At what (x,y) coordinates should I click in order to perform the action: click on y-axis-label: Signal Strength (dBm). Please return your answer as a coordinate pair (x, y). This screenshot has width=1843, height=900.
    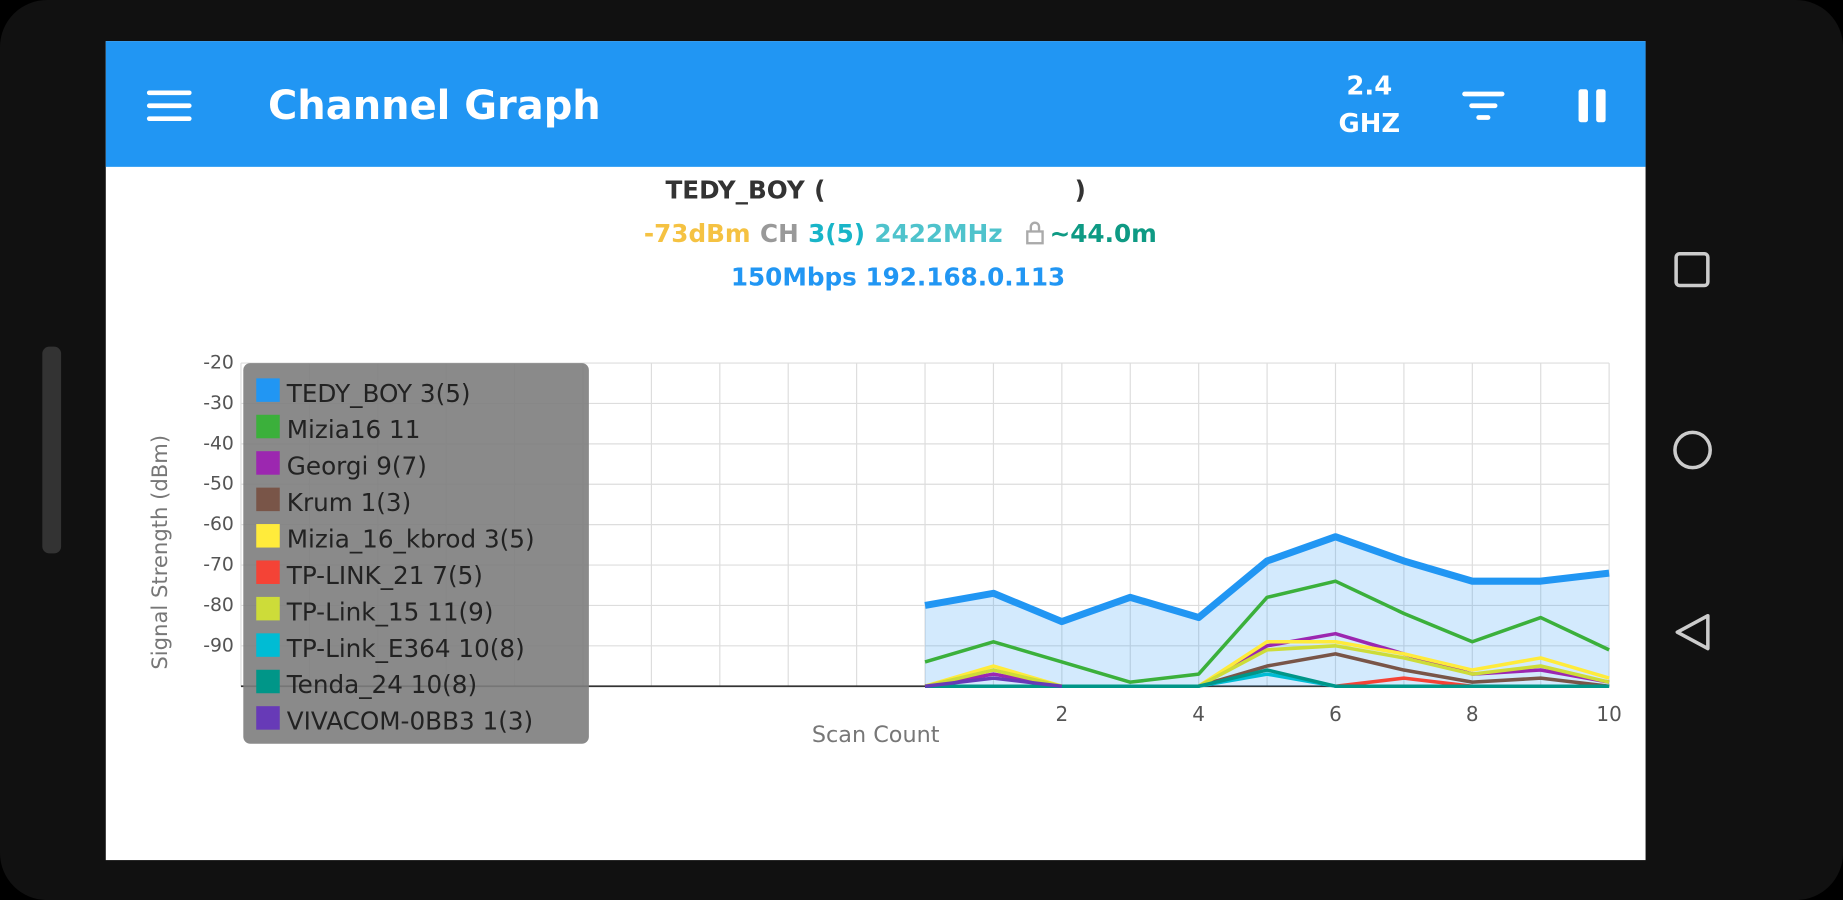
    Looking at the image, I should click on (159, 552).